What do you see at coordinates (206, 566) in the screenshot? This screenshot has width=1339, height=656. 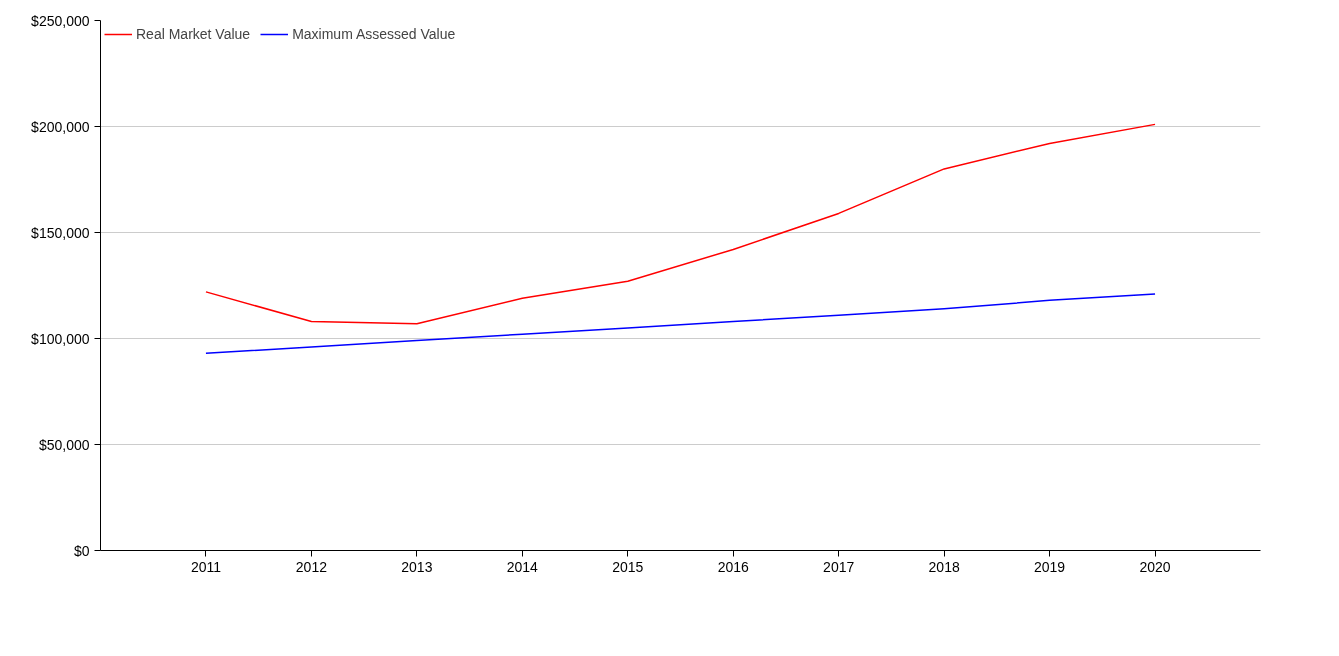 I see `x-tick-label: 2011` at bounding box center [206, 566].